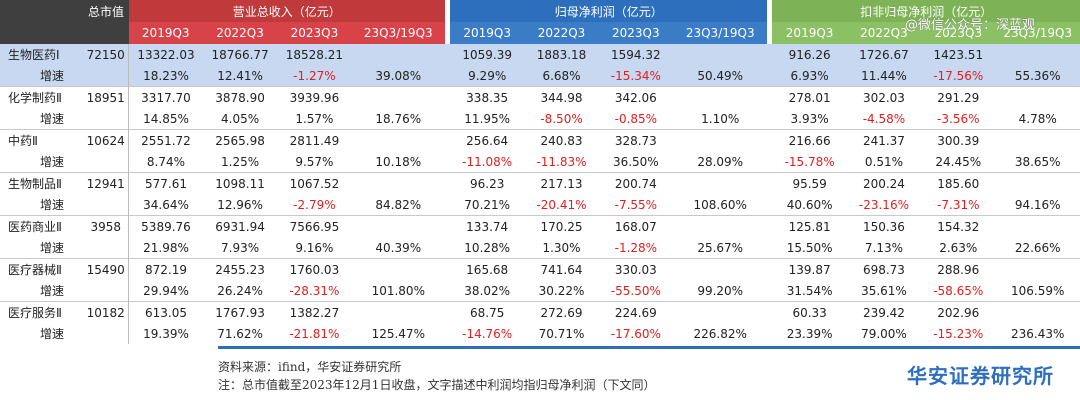  Describe the element at coordinates (487, 226) in the screenshot. I see `value-cell: 133.74` at that location.